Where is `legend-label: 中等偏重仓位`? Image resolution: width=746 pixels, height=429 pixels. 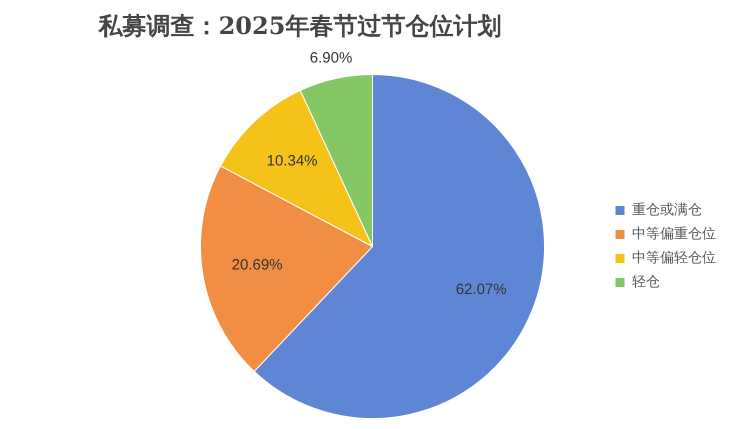
legend-label: 中等偏重仓位 is located at coordinates (674, 234).